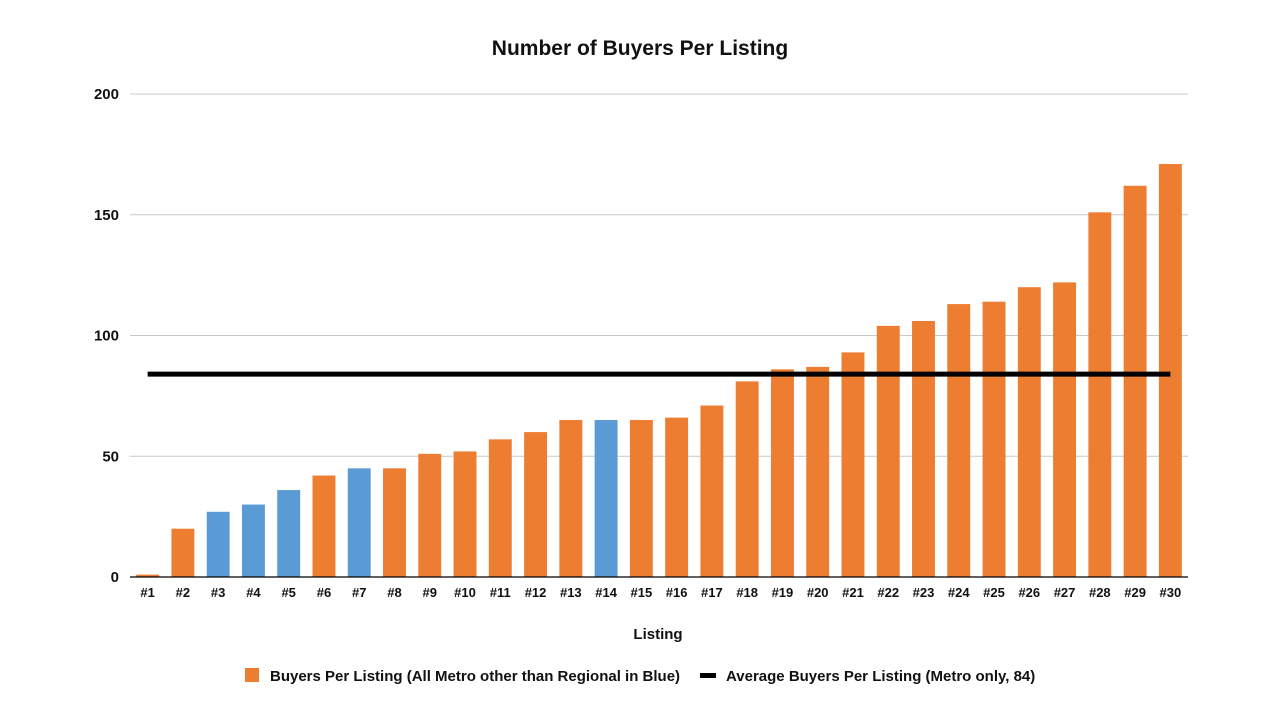  Describe the element at coordinates (110, 456) in the screenshot. I see `y-tick-label: 50` at that location.